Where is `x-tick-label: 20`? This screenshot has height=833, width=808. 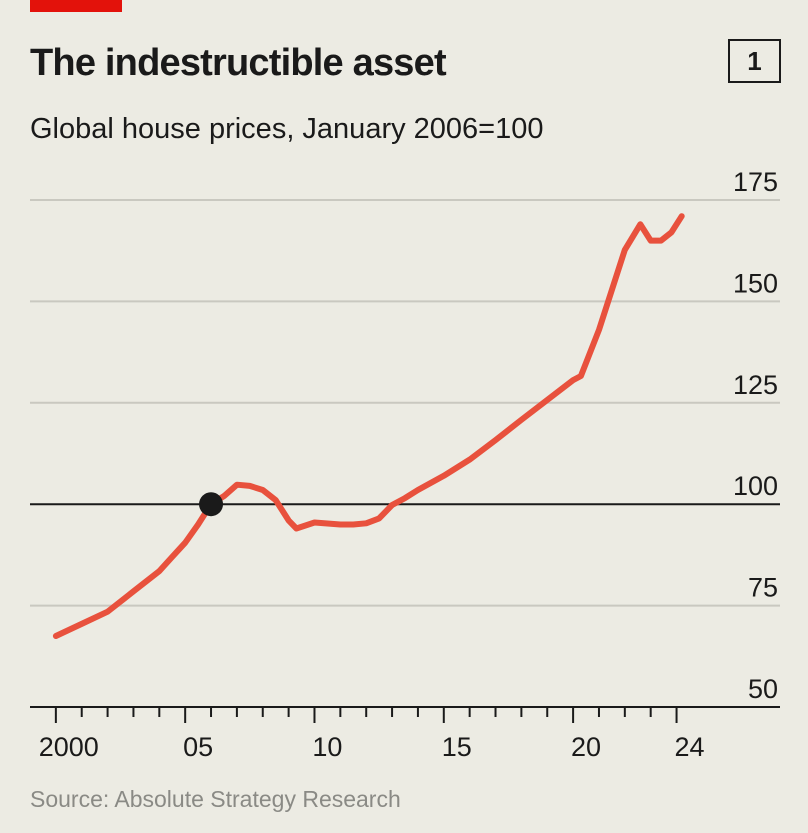
x-tick-label: 20 is located at coordinates (586, 747).